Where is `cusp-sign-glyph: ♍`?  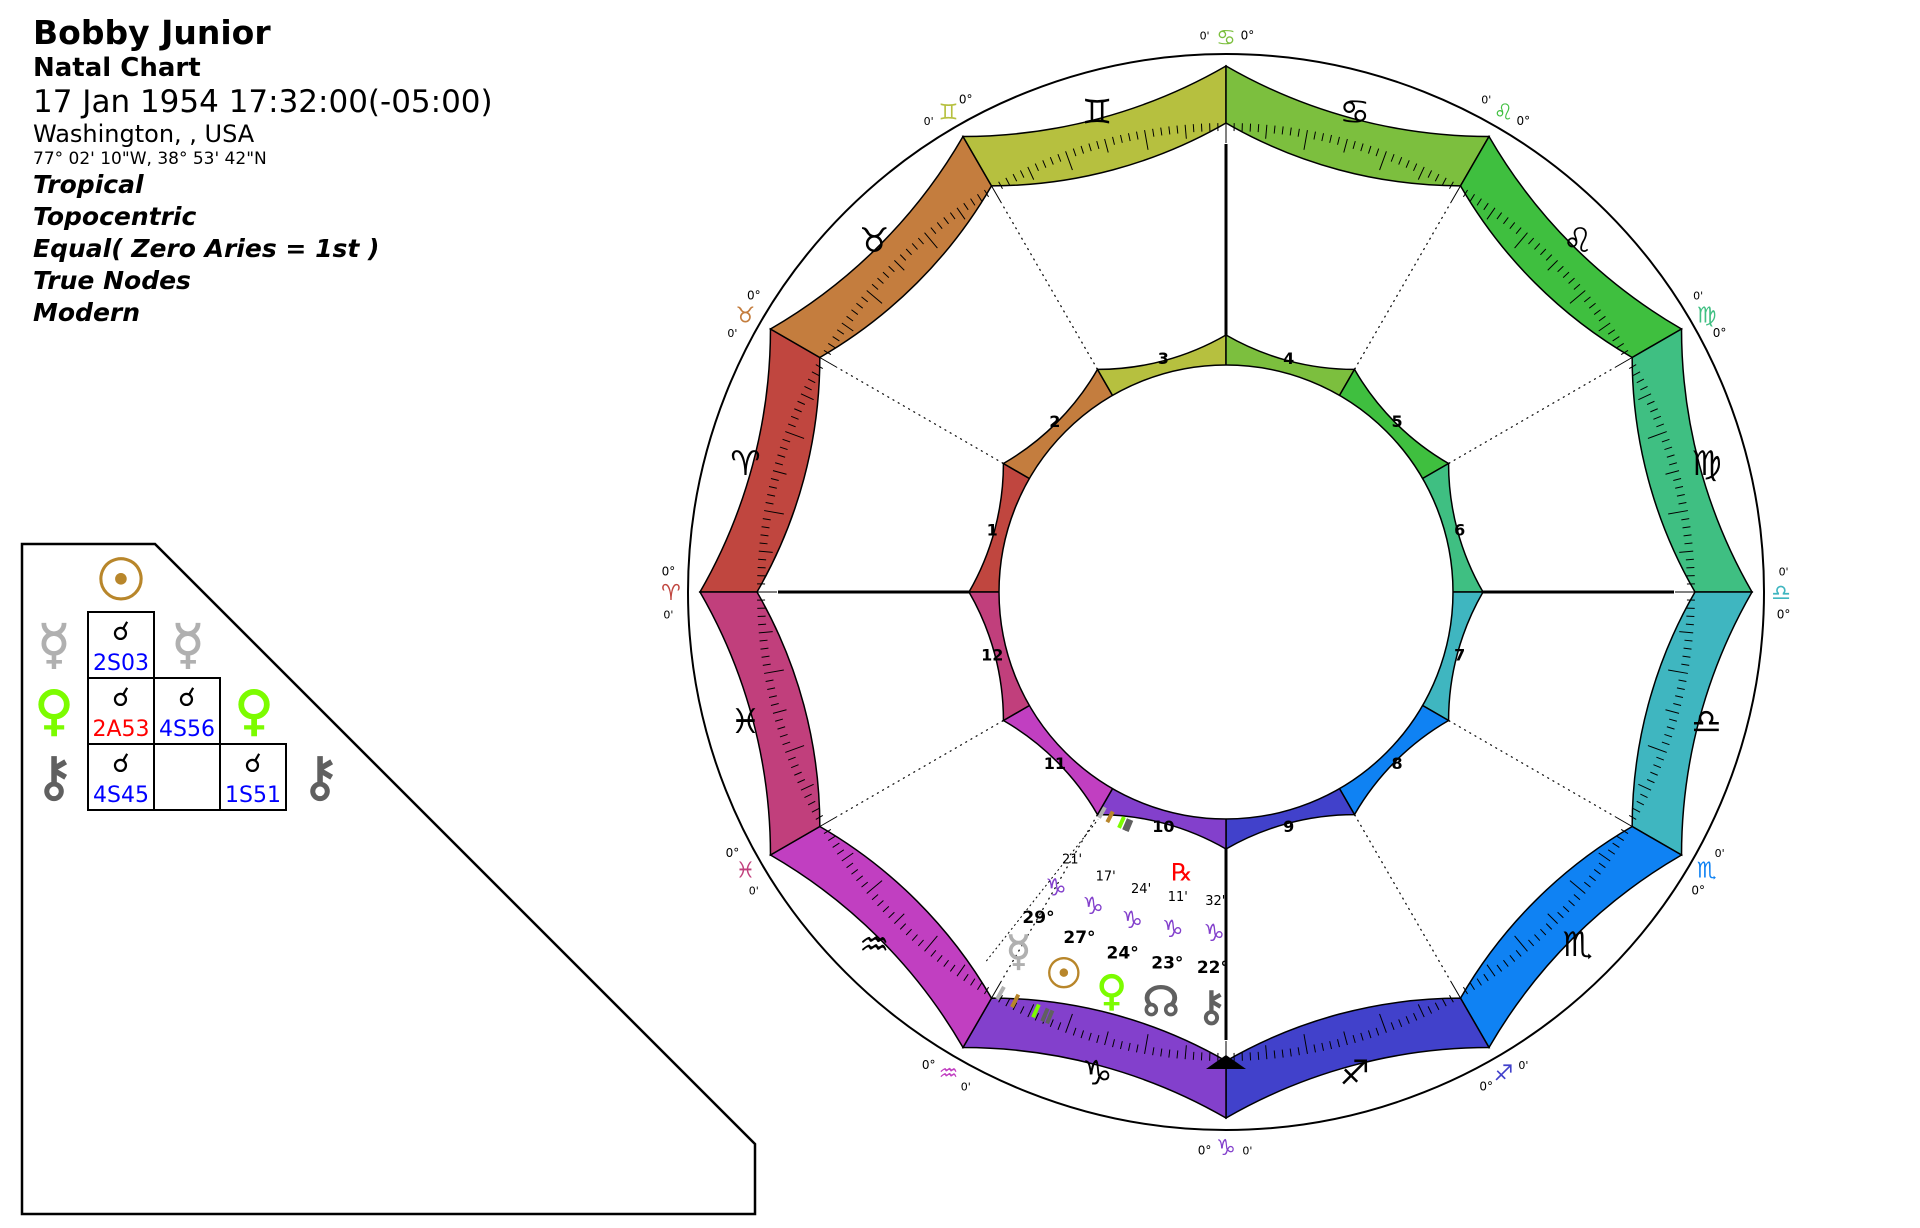 cusp-sign-glyph: ♍ is located at coordinates (1707, 316).